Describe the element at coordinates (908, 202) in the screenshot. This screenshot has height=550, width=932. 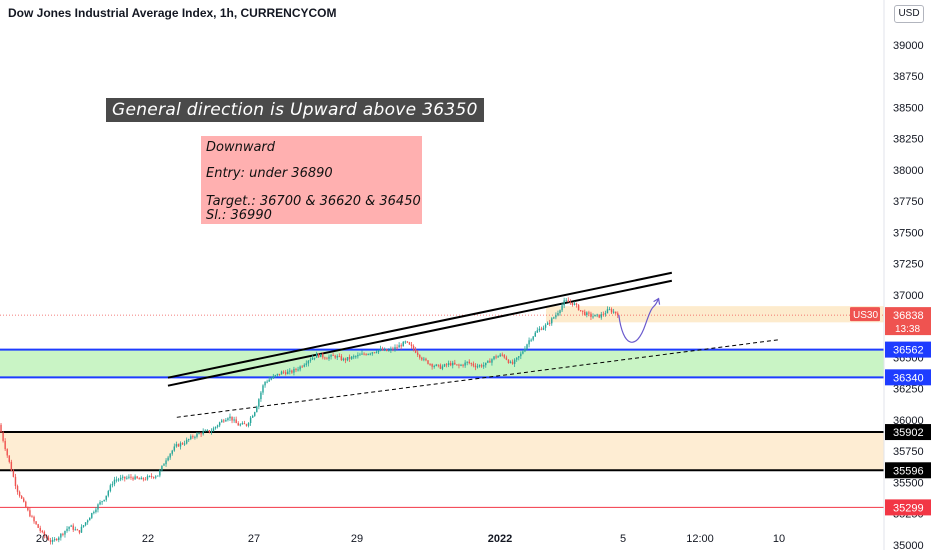
I see `y-tick-label: 37750` at that location.